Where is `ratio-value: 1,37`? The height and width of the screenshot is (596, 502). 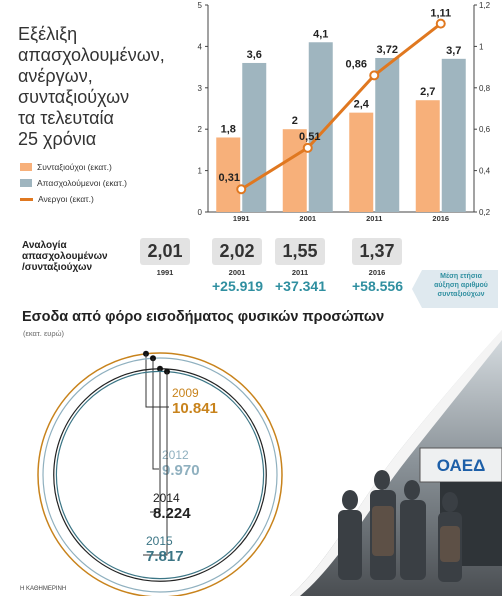
ratio-value: 1,37 is located at coordinates (377, 251).